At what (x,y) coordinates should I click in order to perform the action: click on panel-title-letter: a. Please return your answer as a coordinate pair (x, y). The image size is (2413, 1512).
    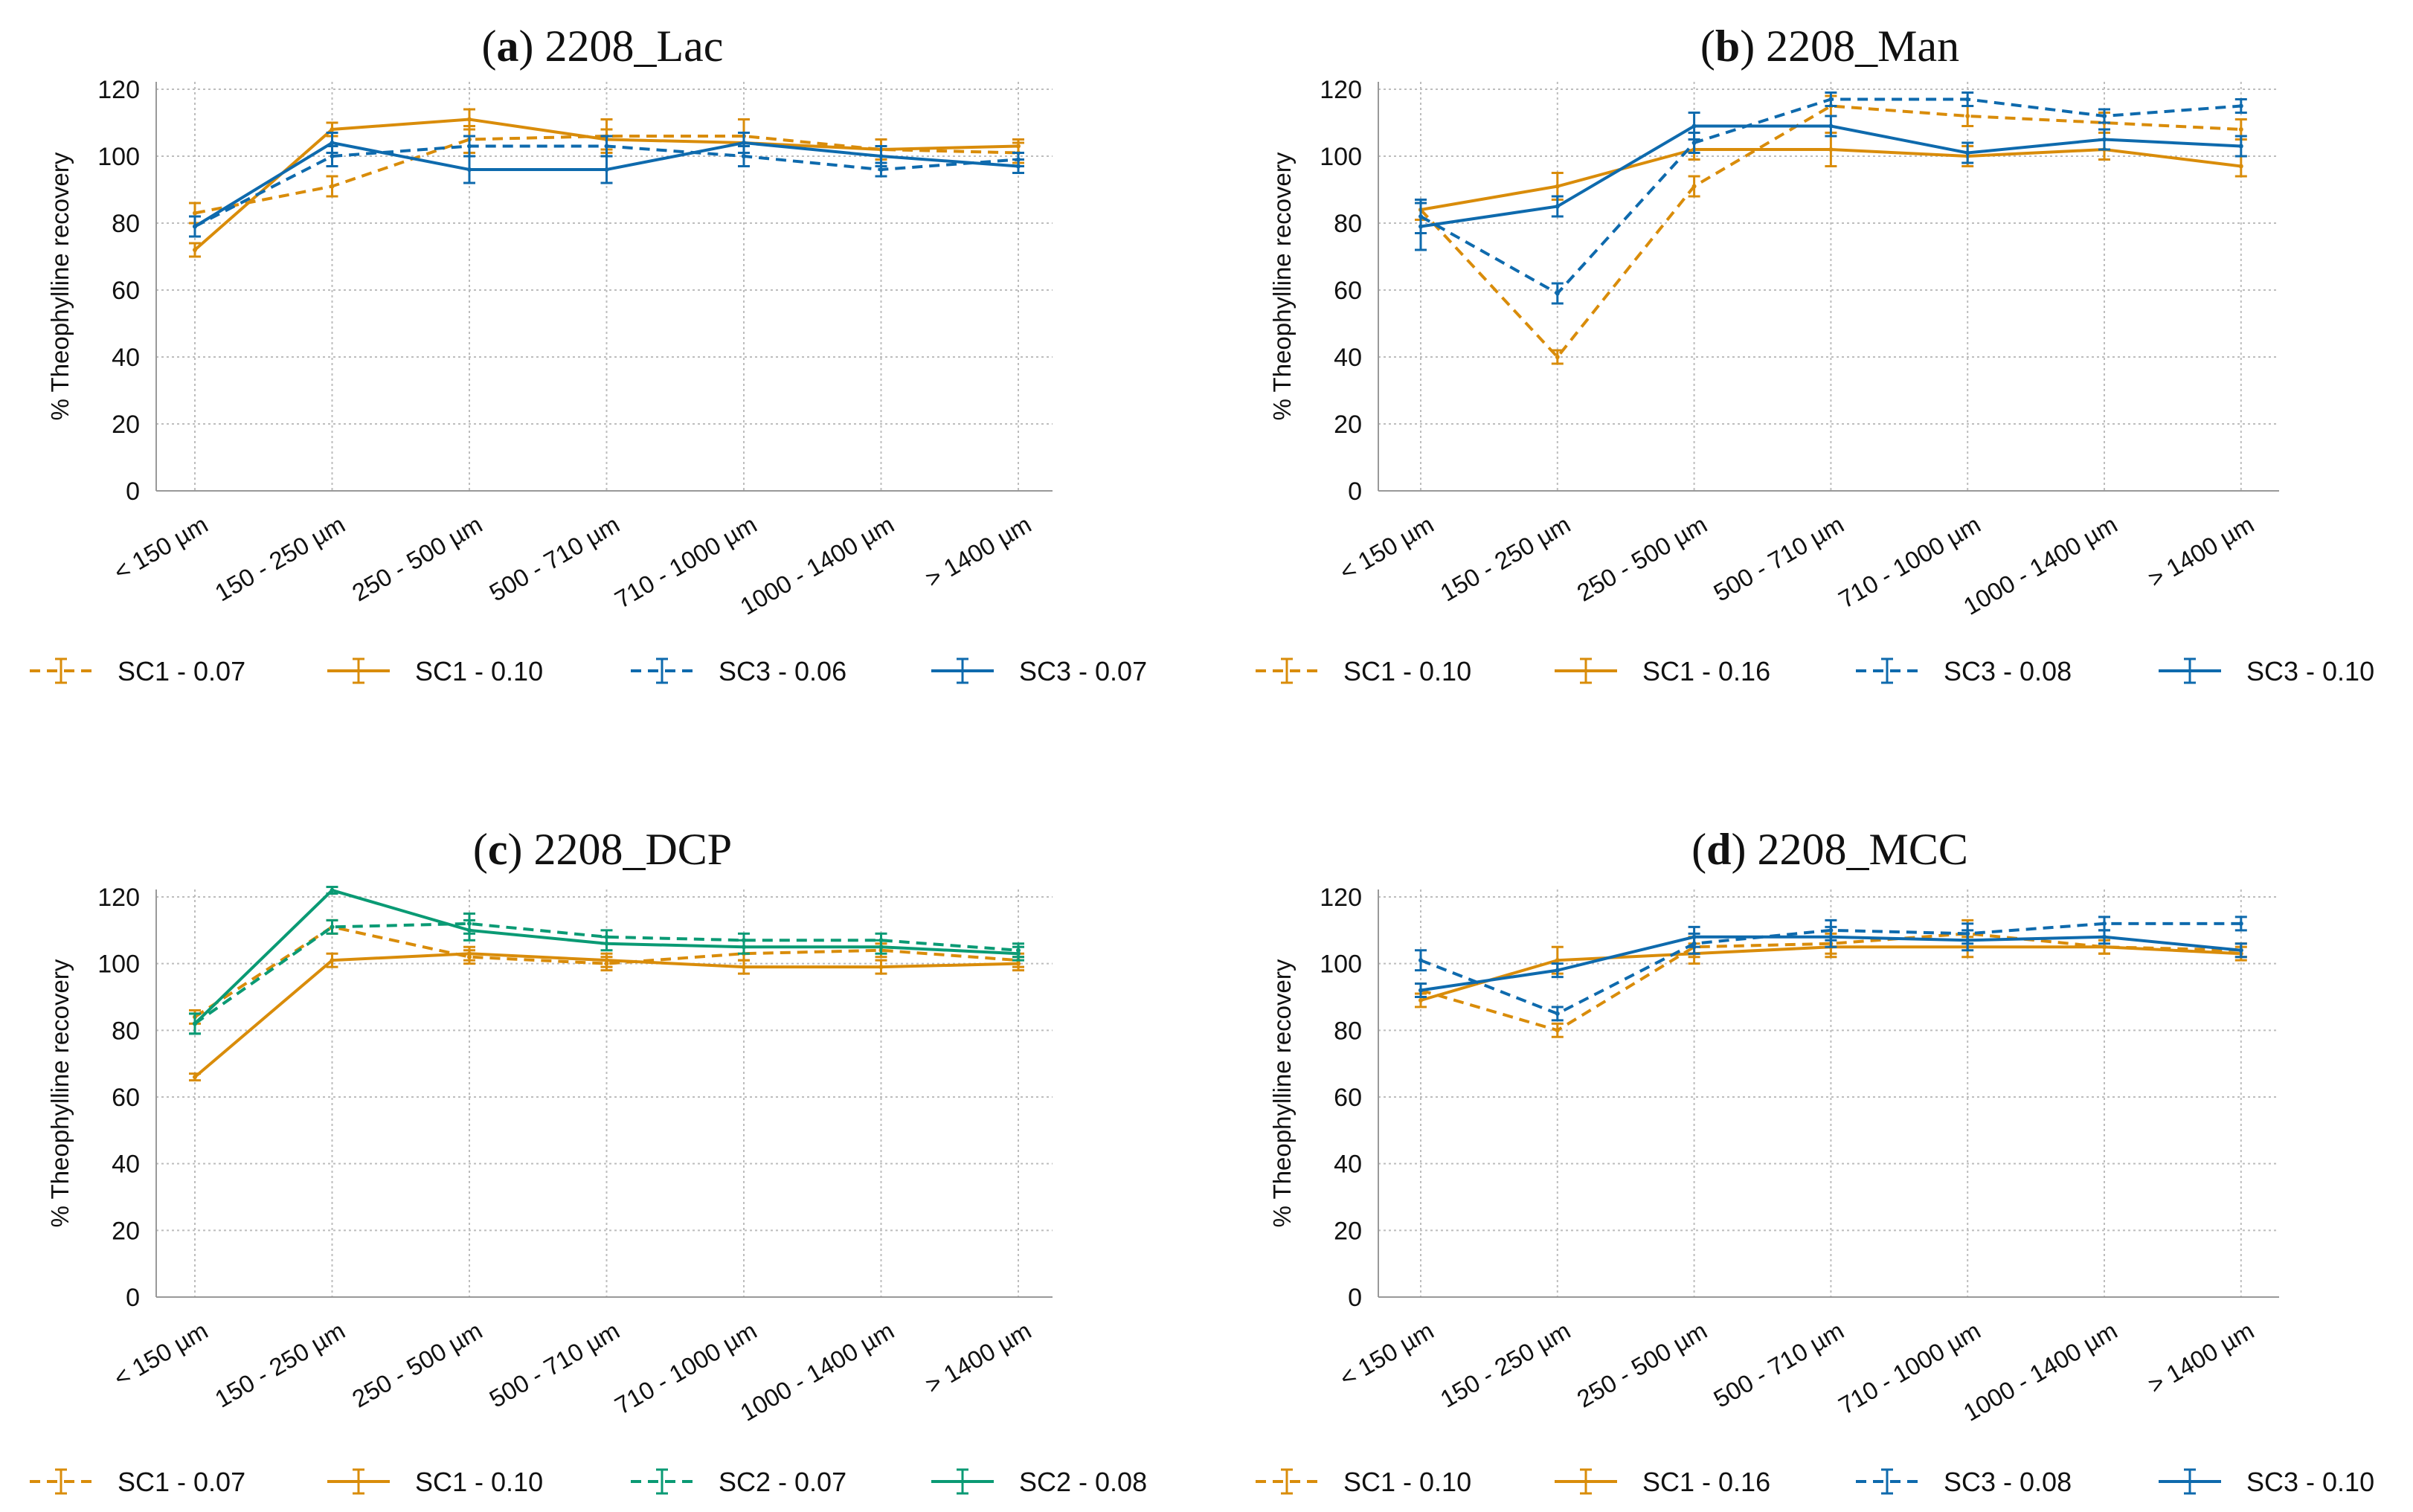
    Looking at the image, I should click on (508, 46).